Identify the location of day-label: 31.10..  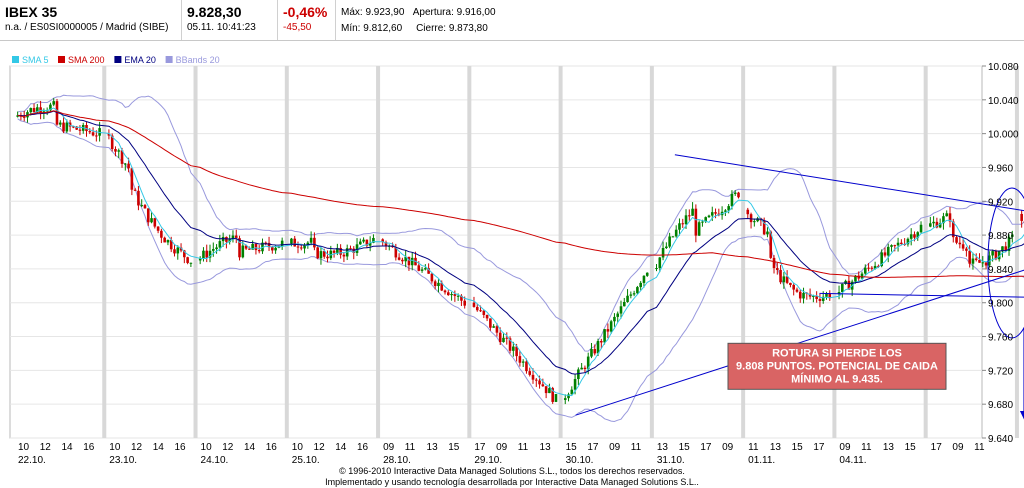
(671, 460).